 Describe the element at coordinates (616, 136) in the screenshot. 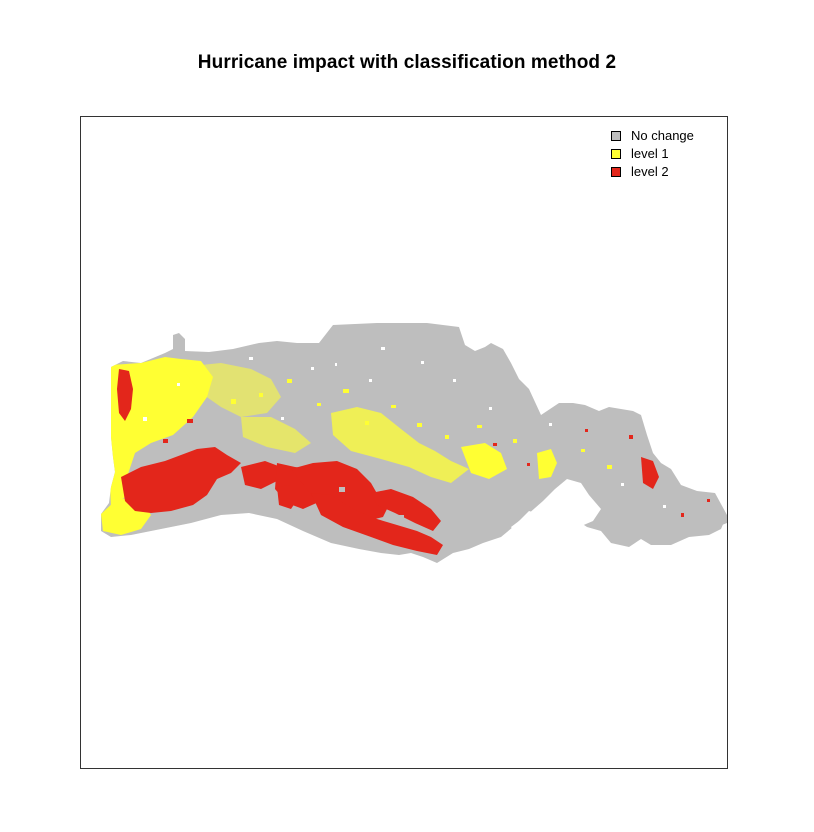

I see `legend-swatch-no-change` at that location.